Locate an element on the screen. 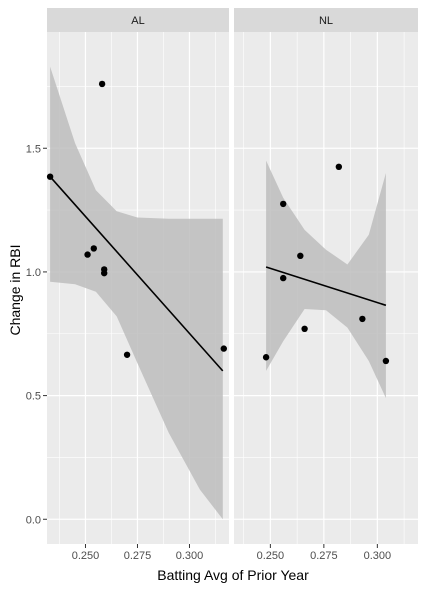  y-tick-label: 1.5 is located at coordinates (33, 149).